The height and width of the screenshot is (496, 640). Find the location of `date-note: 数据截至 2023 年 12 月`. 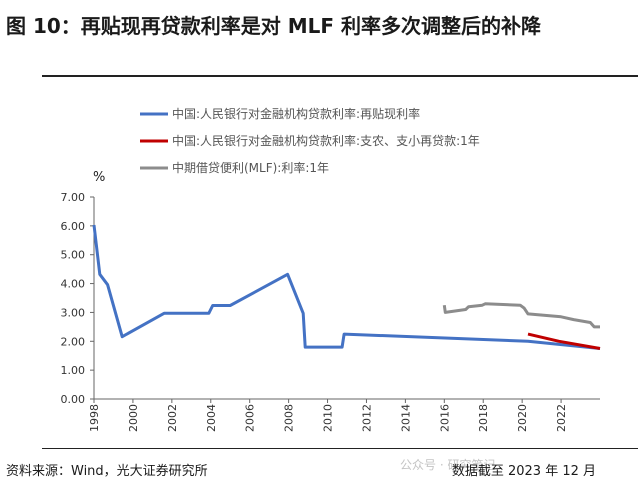

date-note: 数据截至 2023 年 12 月 is located at coordinates (523, 471).